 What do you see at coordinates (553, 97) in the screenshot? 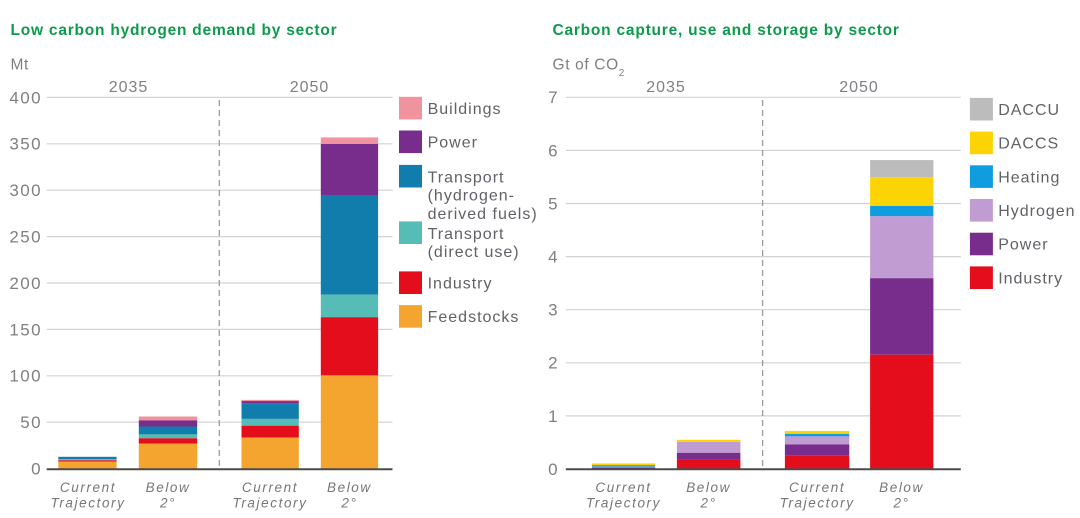
I see `svg-text: 7` at bounding box center [553, 97].